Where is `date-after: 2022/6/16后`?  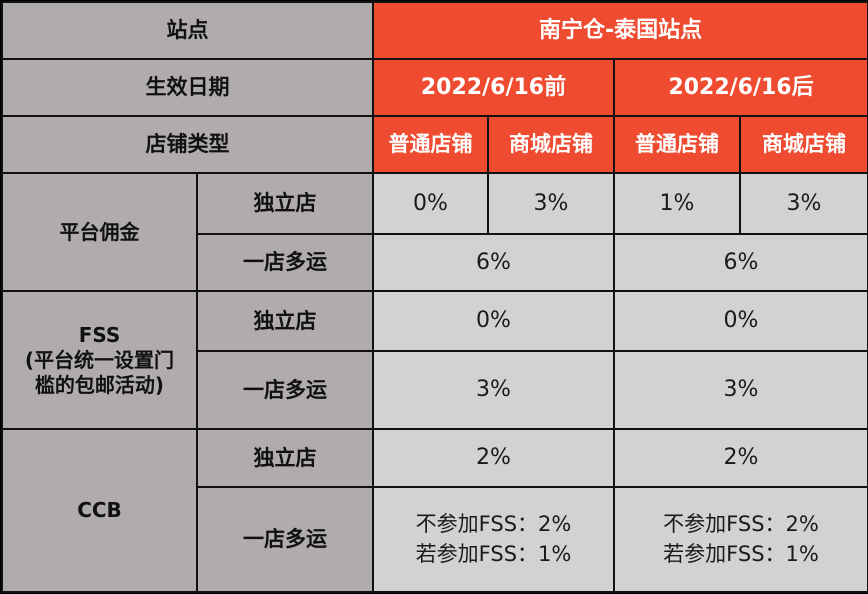 date-after: 2022/6/16后 is located at coordinates (740, 87).